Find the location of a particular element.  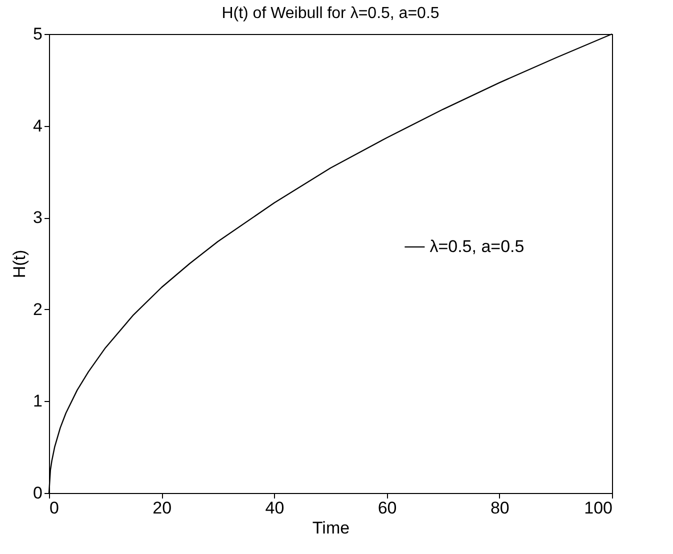

y-tick-label: 4 is located at coordinates (37, 126).